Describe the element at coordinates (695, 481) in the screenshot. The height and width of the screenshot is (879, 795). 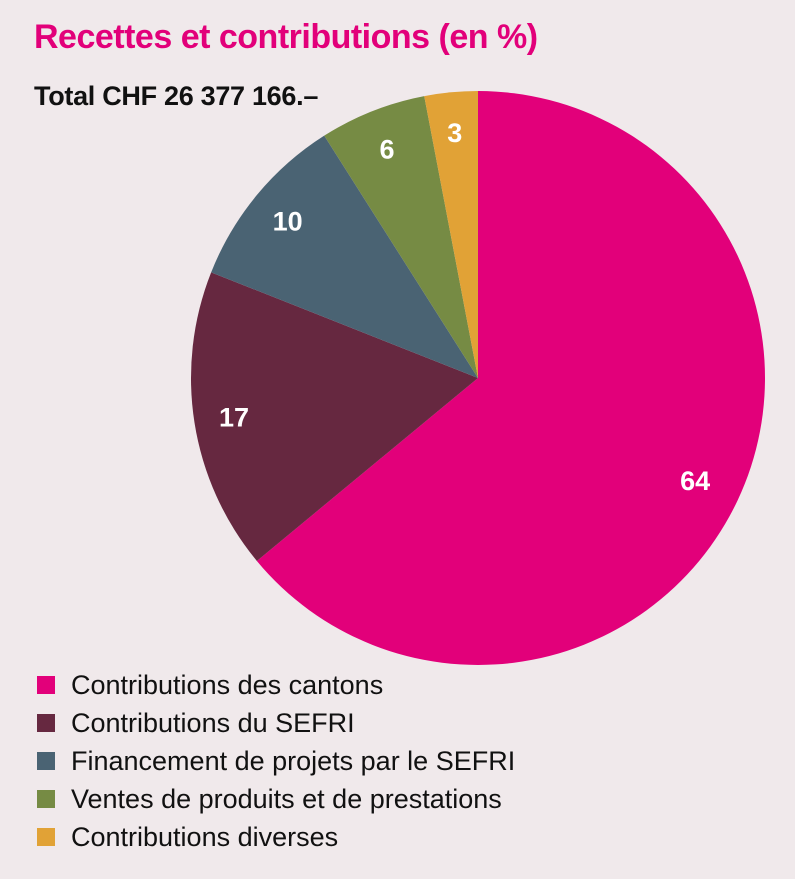
I see `data-label-0: 64` at that location.